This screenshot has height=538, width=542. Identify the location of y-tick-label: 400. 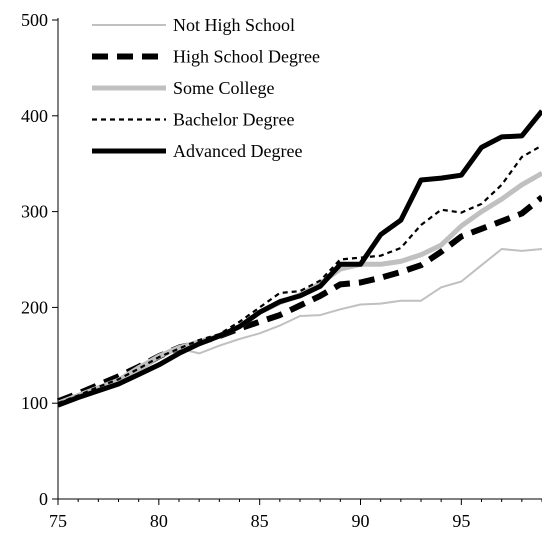
(34, 116).